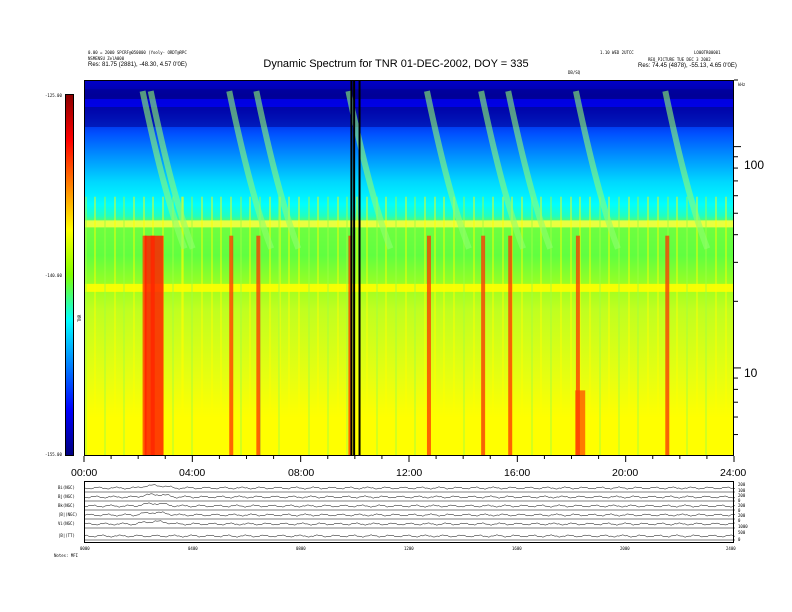 The image size is (792, 612). What do you see at coordinates (731, 548) in the screenshot?
I see `panel-time-label: 2400` at bounding box center [731, 548].